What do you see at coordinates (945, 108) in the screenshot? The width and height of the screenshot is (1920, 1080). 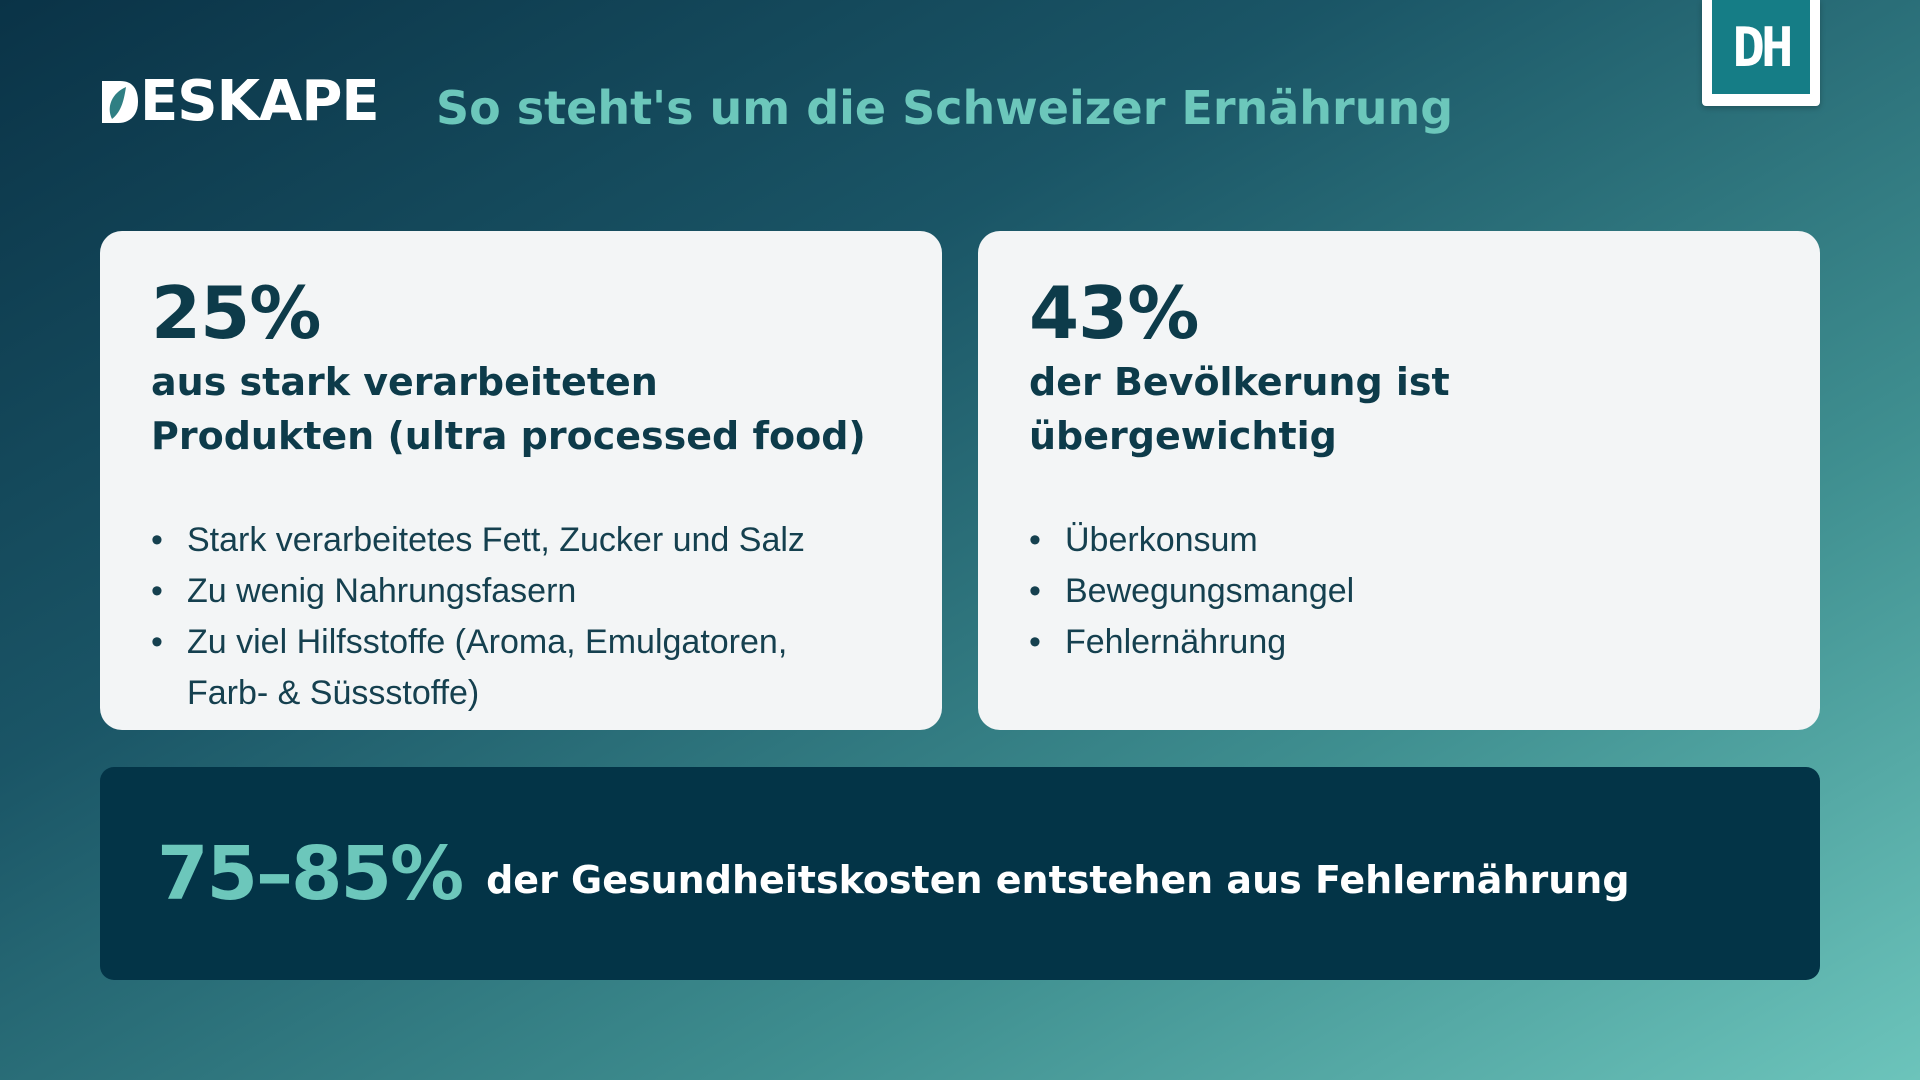 I see `page-title: So steht's um die Schweizer Ernährung` at bounding box center [945, 108].